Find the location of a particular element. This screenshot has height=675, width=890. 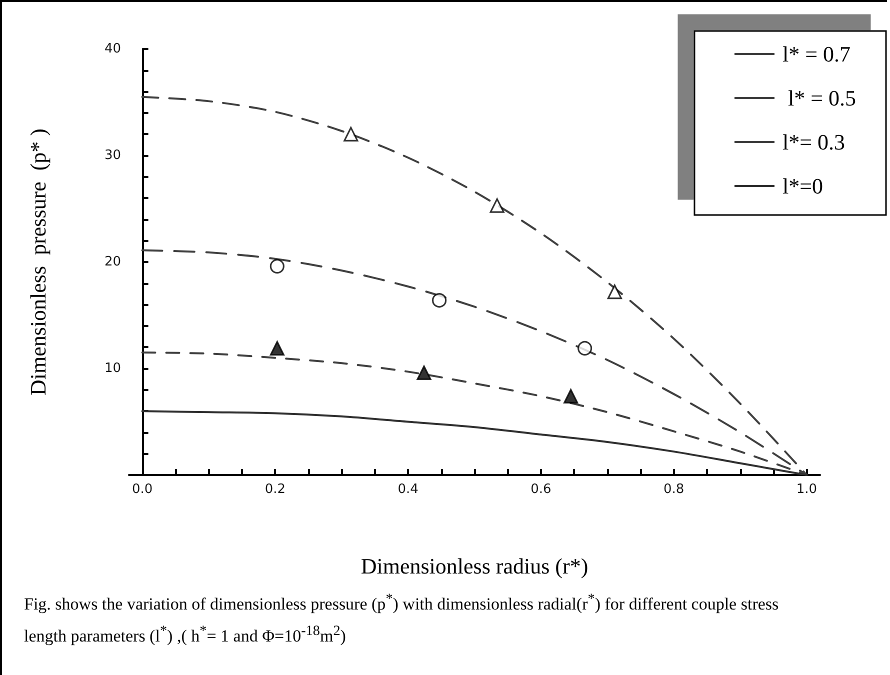

legend-label: l* = 0.7 is located at coordinates (816, 54).